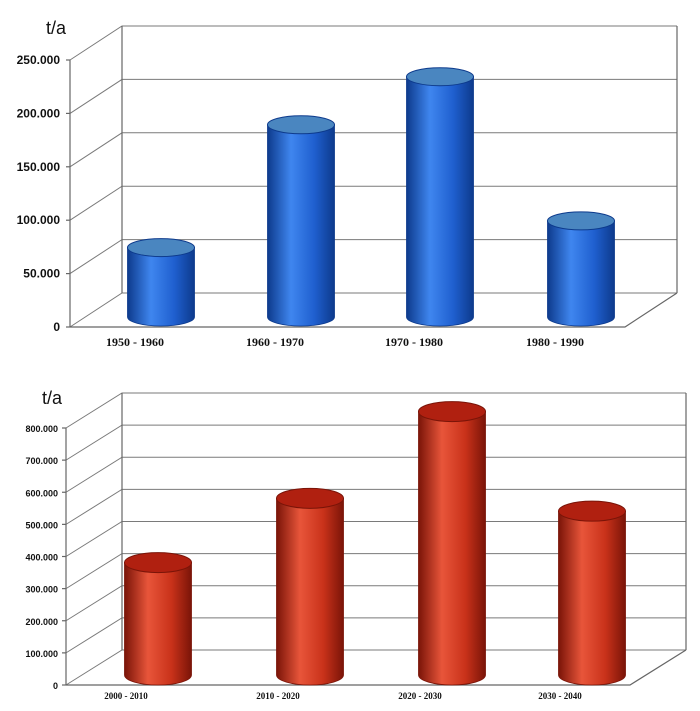 The image size is (700, 711). Describe the element at coordinates (278, 696) in the screenshot. I see `x-tick-label: 2010 - 2020` at that location.